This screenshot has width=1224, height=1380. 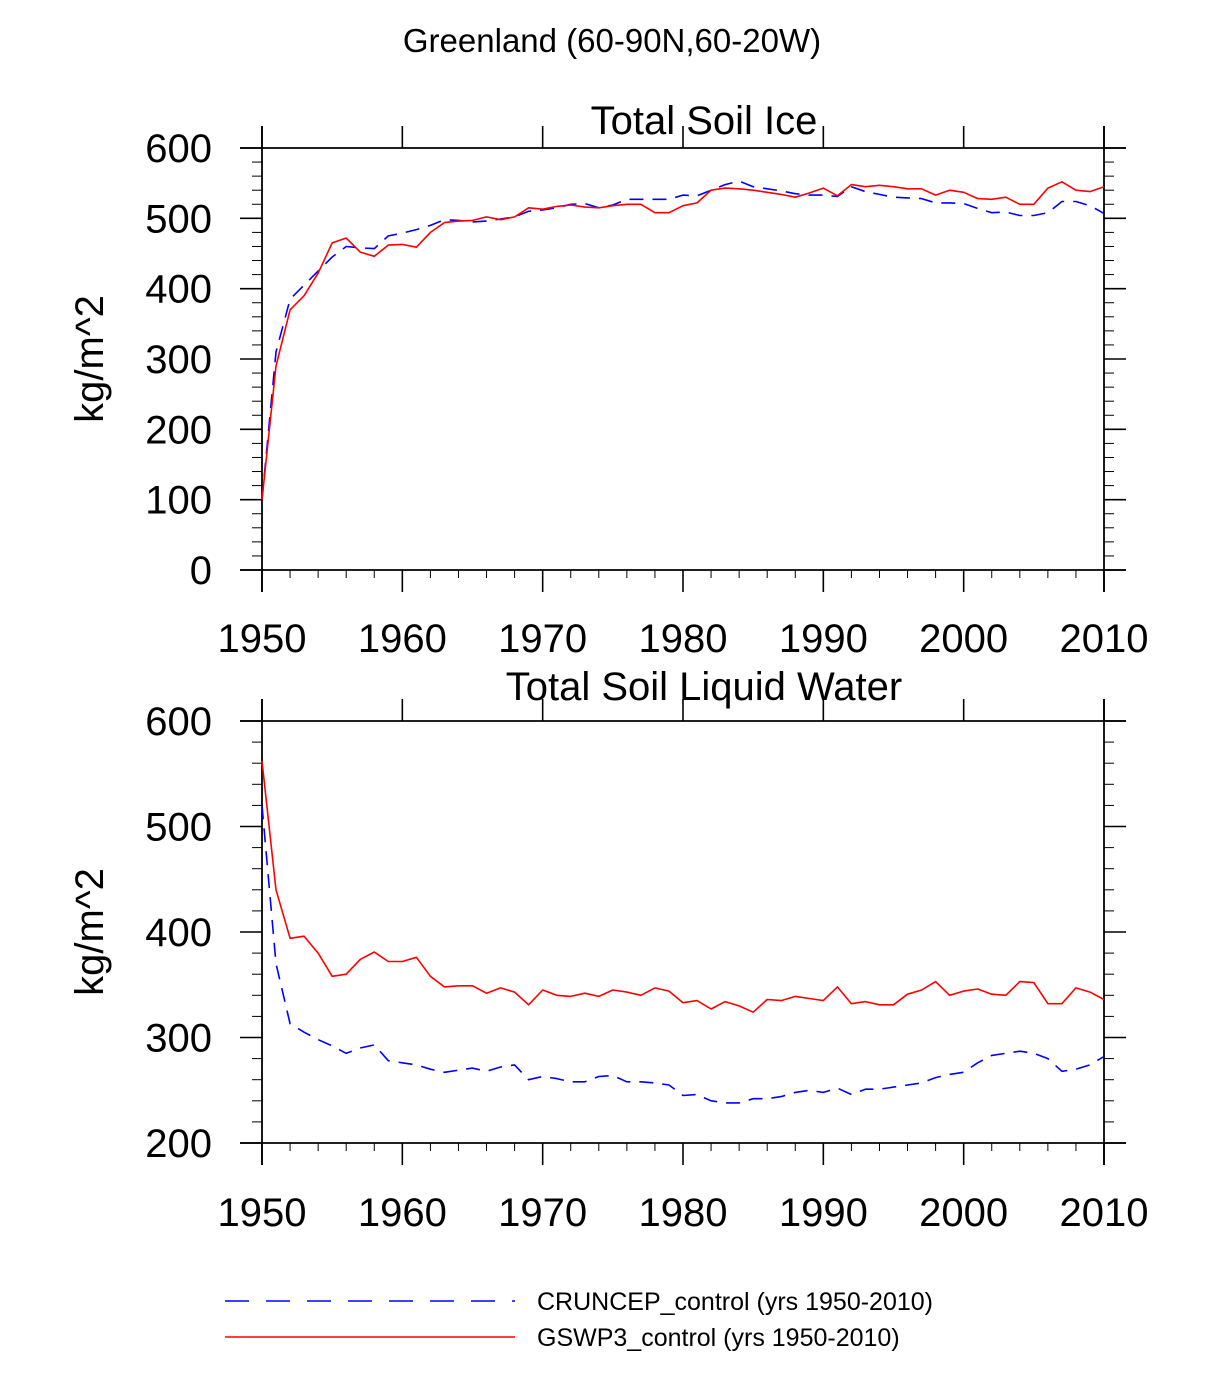 I want to click on y-tick-label: 100, so click(x=178, y=501).